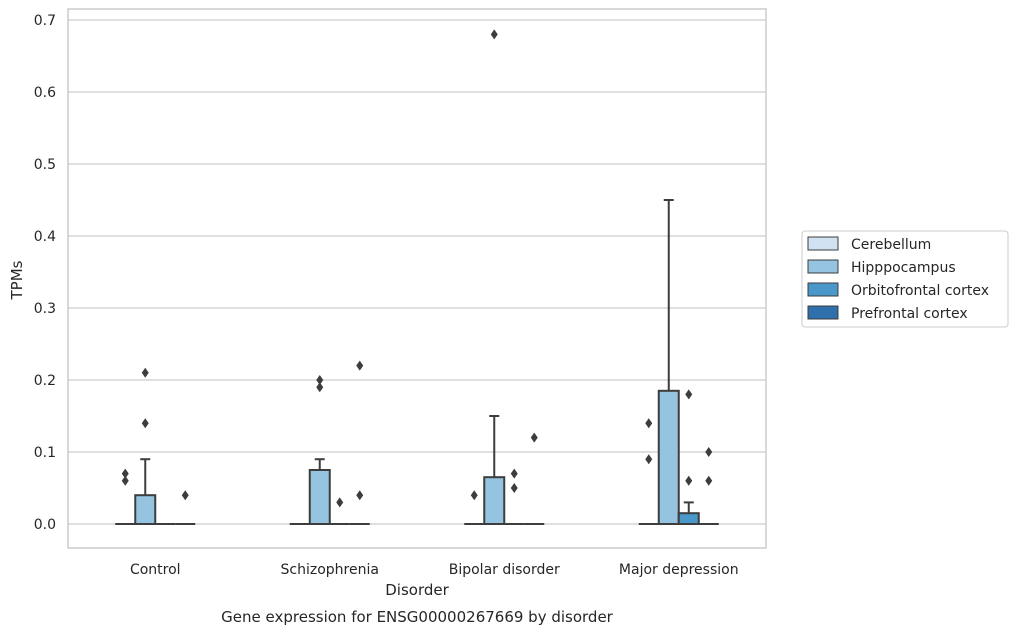 The width and height of the screenshot is (1018, 634). I want to click on legend-label: Hipppocampus, so click(903, 268).